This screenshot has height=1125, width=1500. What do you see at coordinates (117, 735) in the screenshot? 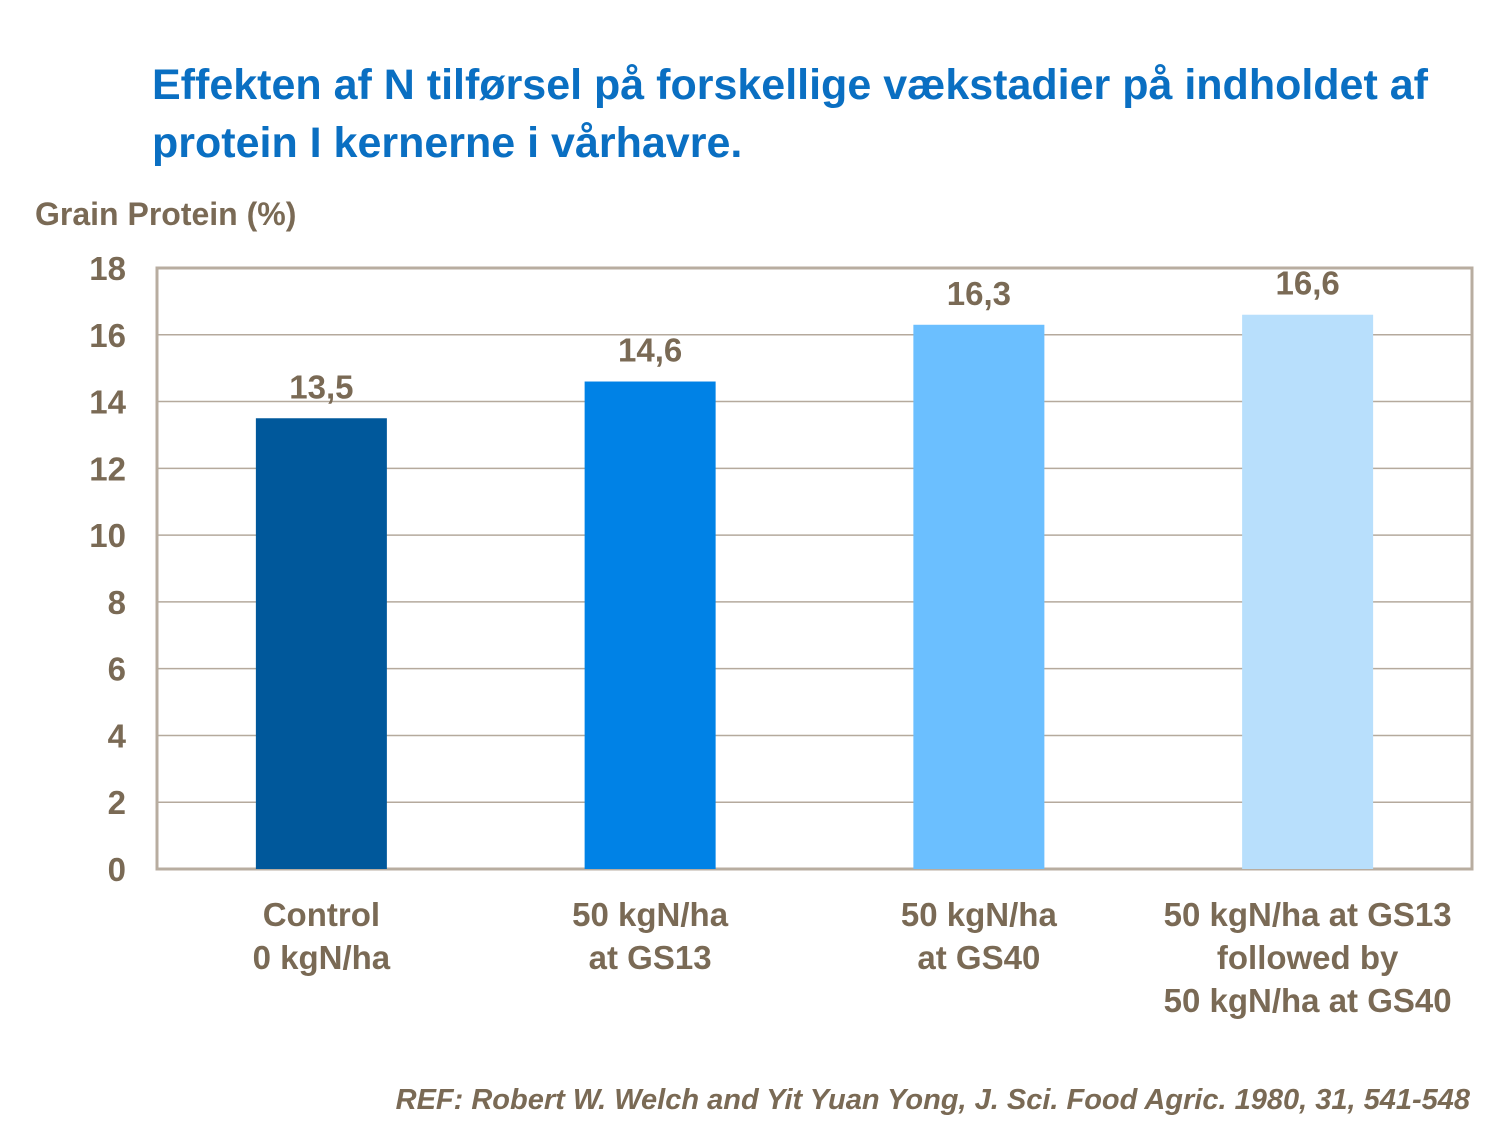
I see `y-tick-label: 4` at bounding box center [117, 735].